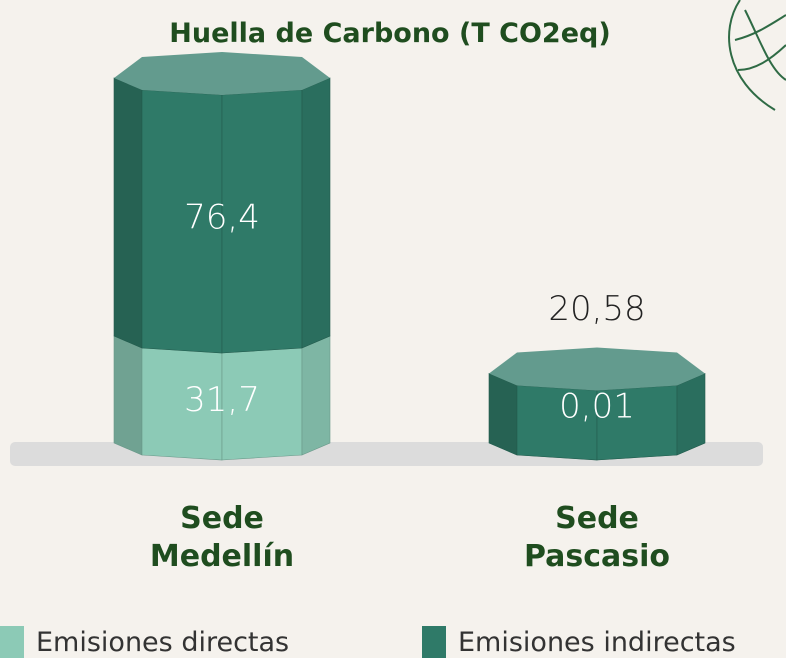 This screenshot has height=658, width=786. Describe the element at coordinates (597, 407) in the screenshot. I see `value-label: 0,01` at that location.